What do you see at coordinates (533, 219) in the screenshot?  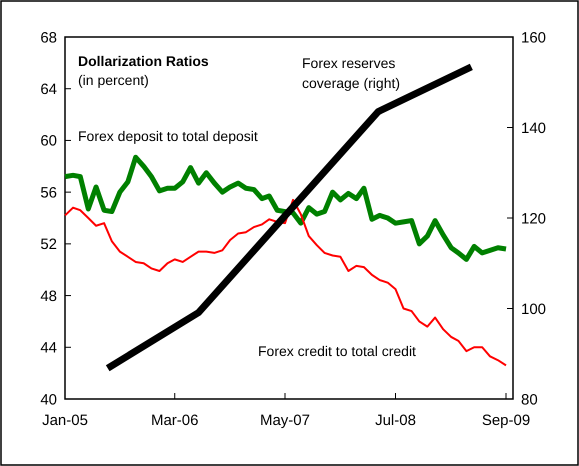 I see `y2-tick-label: 120` at bounding box center [533, 219].